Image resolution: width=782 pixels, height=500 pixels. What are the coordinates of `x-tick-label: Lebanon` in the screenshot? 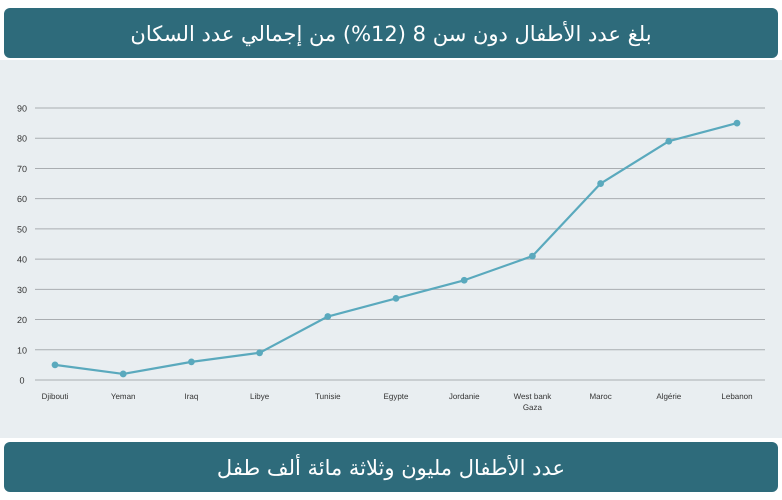 It's located at (737, 396).